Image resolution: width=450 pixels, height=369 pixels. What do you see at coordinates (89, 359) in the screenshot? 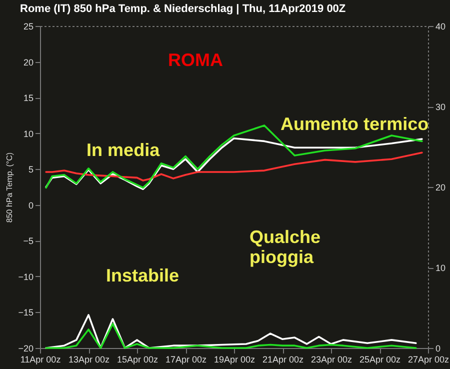
I see `x-tick-label: 13Apr 00z` at bounding box center [89, 359].